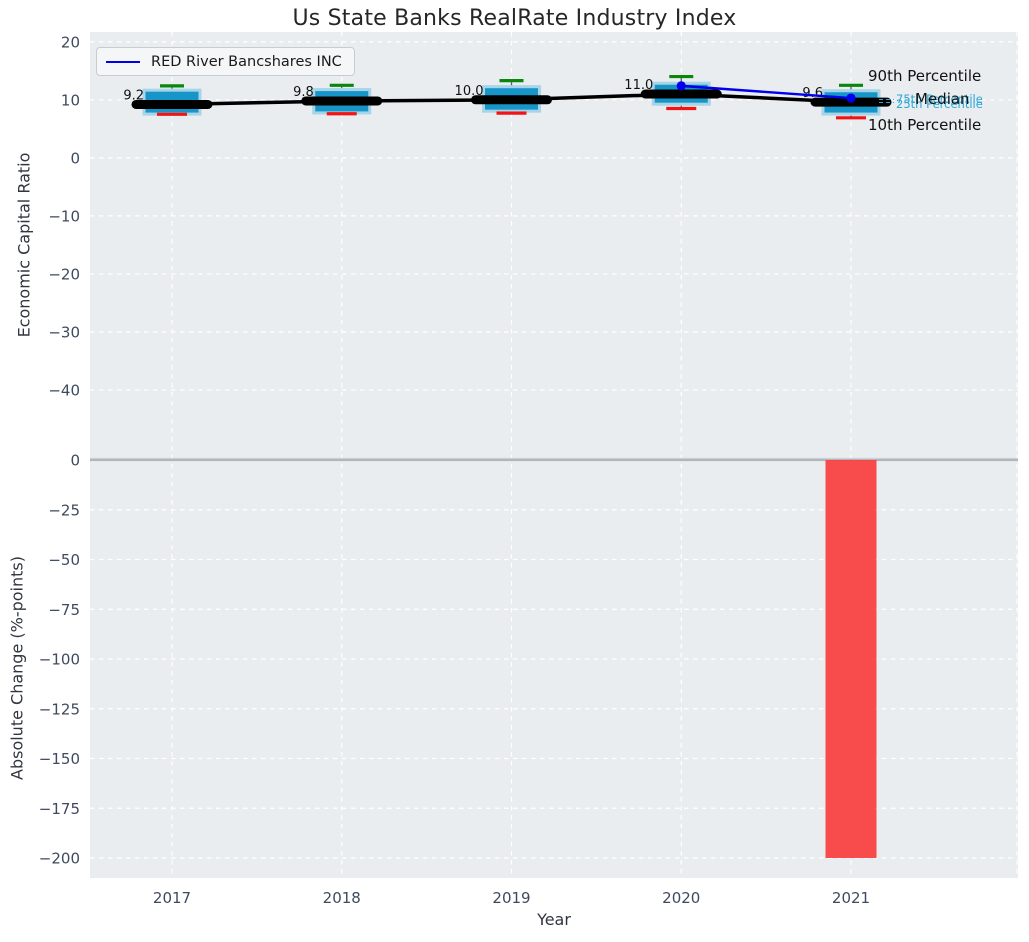 Image resolution: width=1029 pixels, height=942 pixels. What do you see at coordinates (17, 668) in the screenshot?
I see `bottom-y-axis-label: Absolute Change (%-points)` at bounding box center [17, 668].